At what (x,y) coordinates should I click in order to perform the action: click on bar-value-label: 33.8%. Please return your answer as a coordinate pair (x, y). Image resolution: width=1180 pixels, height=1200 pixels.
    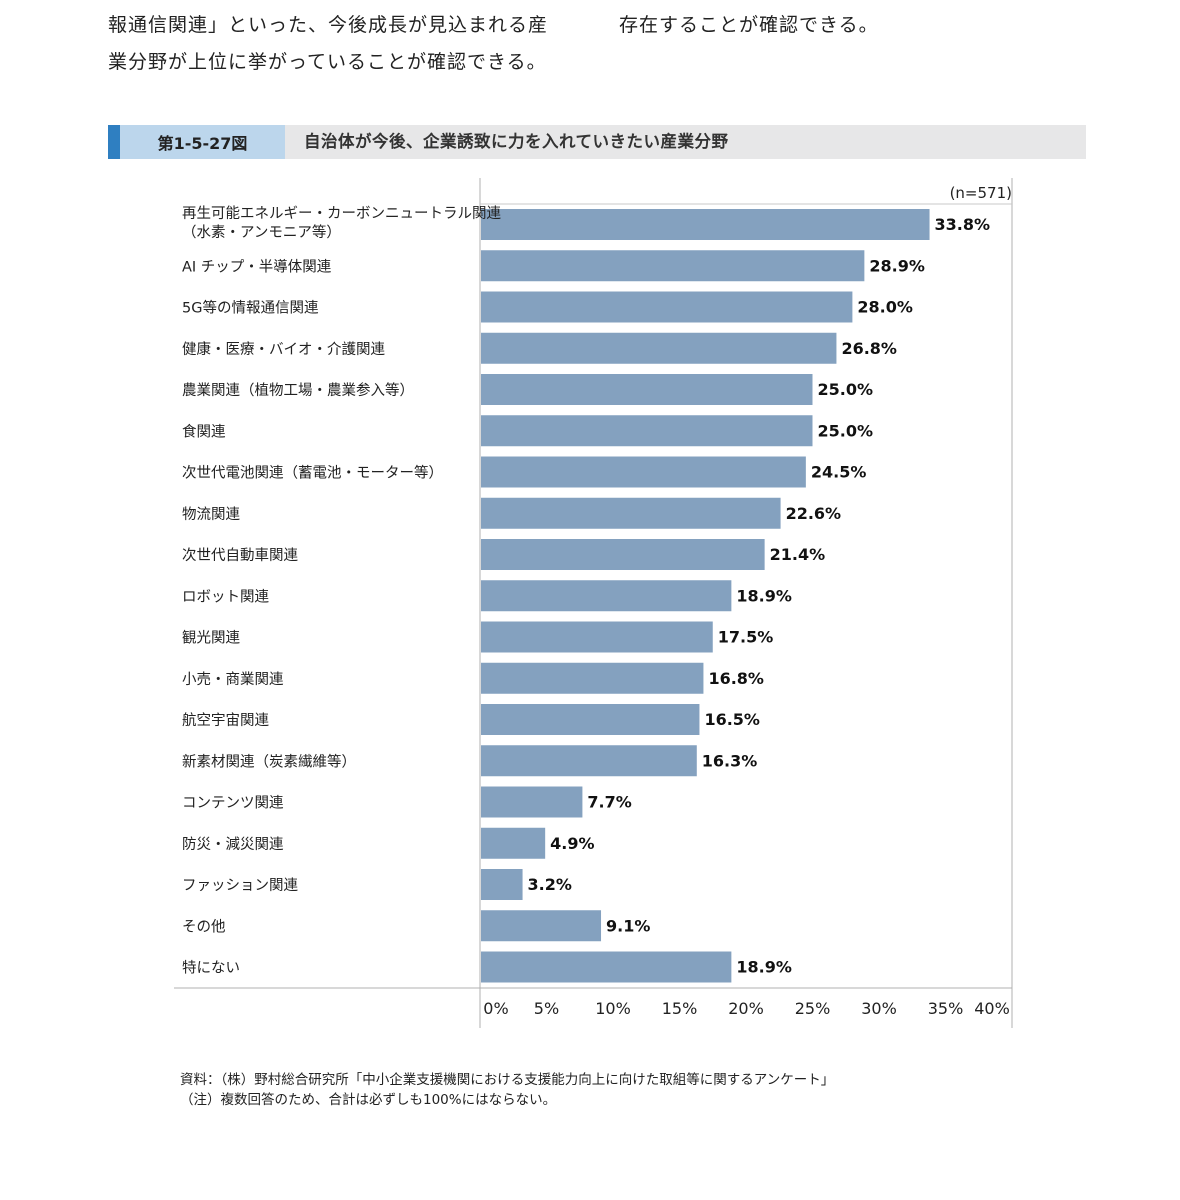
    Looking at the image, I should click on (963, 224).